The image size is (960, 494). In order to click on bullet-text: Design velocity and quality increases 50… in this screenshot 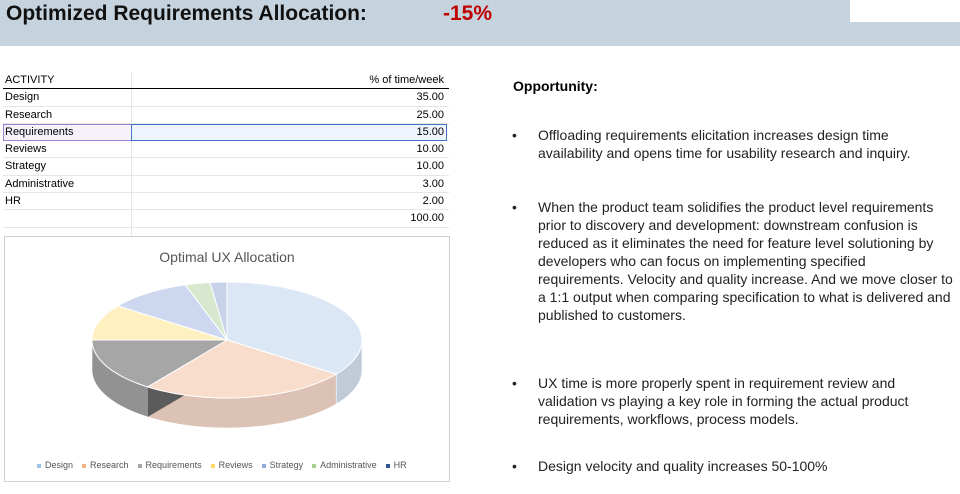, I will do `click(683, 466)`.